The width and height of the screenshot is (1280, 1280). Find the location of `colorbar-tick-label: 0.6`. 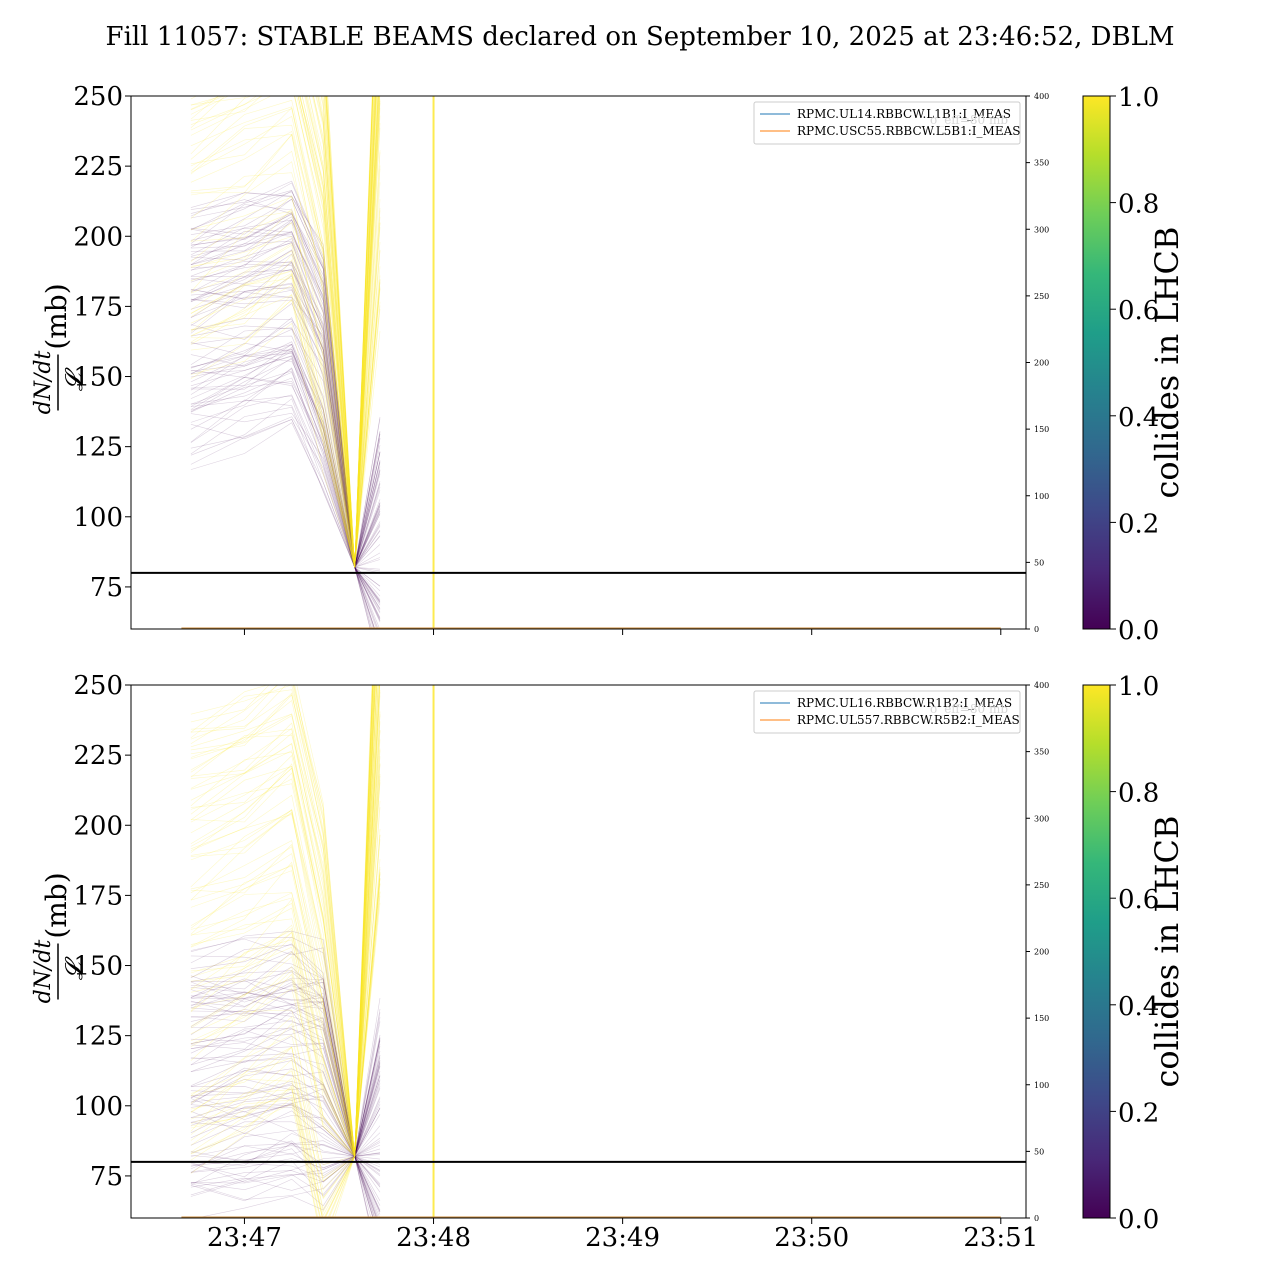

colorbar-tick-label: 0.6 is located at coordinates (1138, 900).